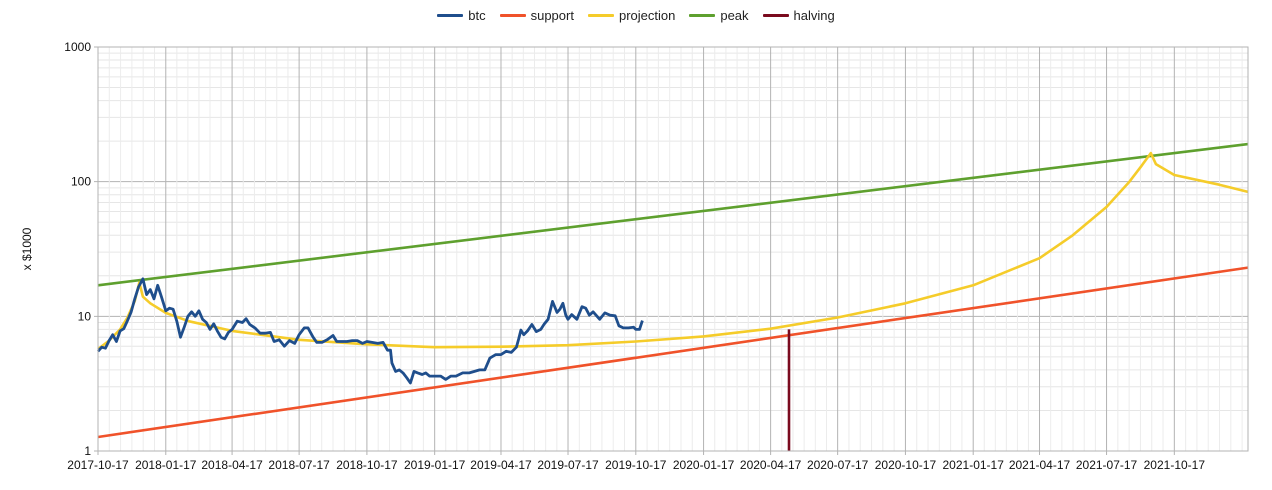 This screenshot has width=1272, height=490. I want to click on x-tick-label: 2021-04-17, so click(1040, 465).